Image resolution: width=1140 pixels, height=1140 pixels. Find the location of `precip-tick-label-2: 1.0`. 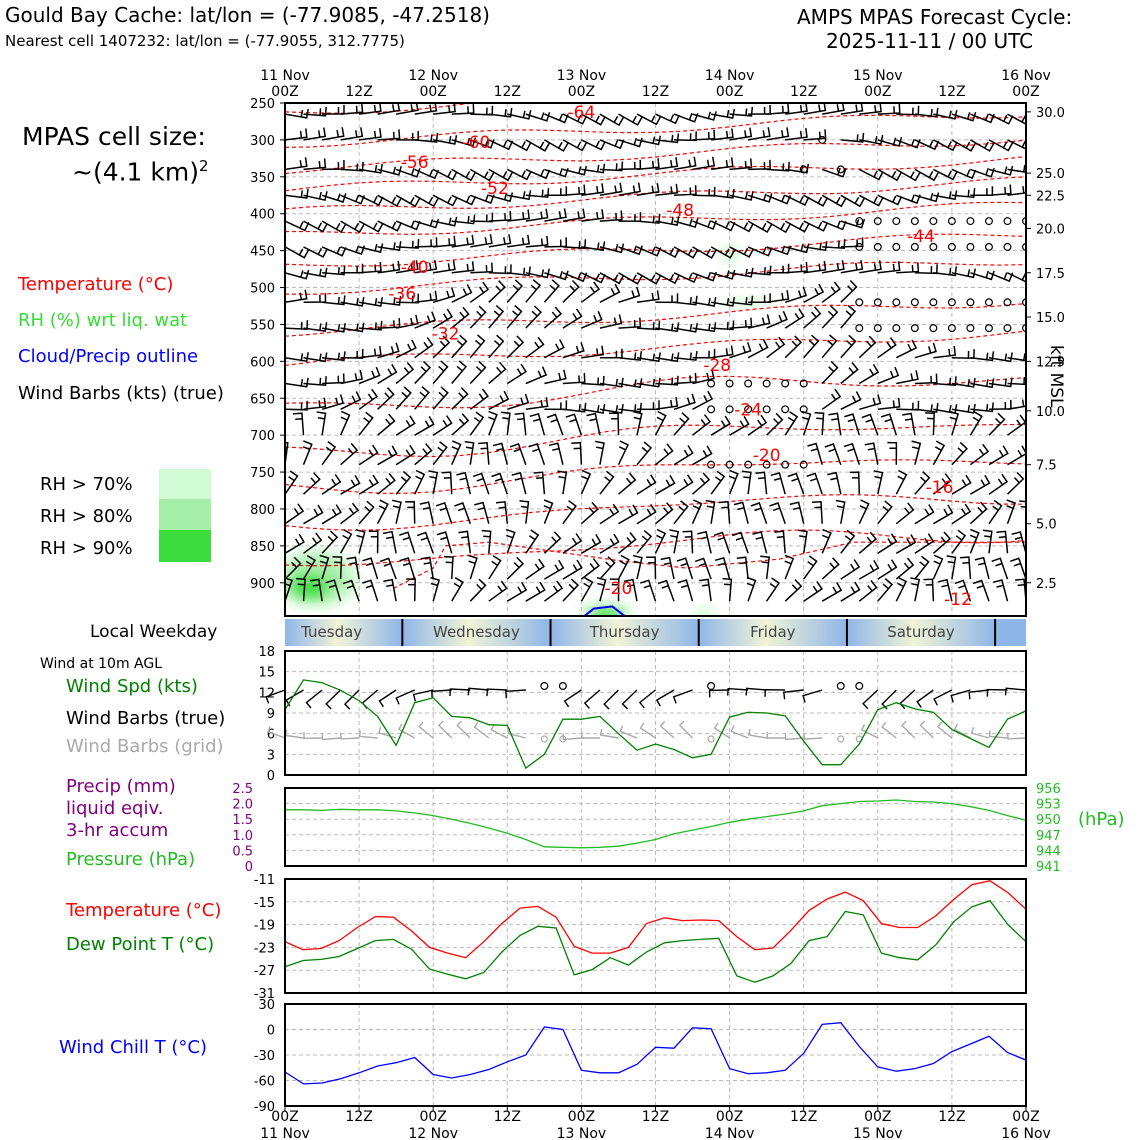

precip-tick-label-2: 1.0 is located at coordinates (242, 836).